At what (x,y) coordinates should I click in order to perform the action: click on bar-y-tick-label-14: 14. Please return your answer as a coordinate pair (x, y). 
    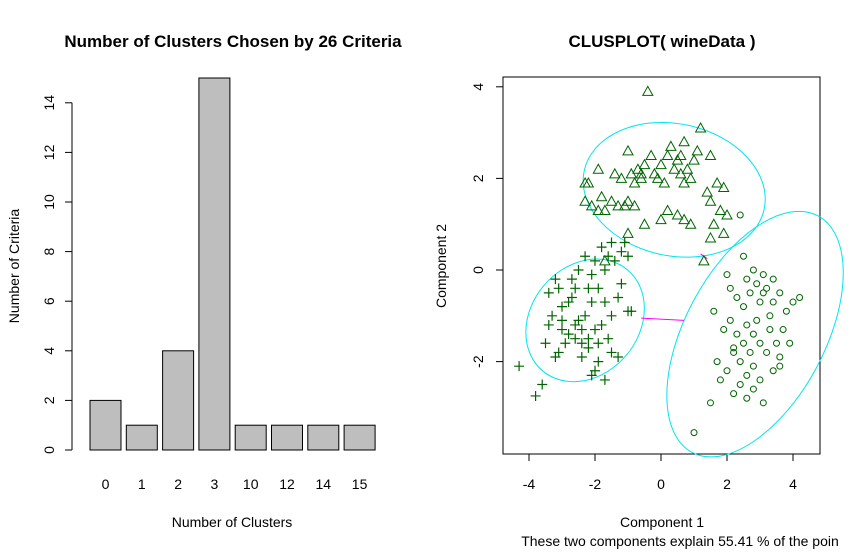
    Looking at the image, I should click on (49, 103).